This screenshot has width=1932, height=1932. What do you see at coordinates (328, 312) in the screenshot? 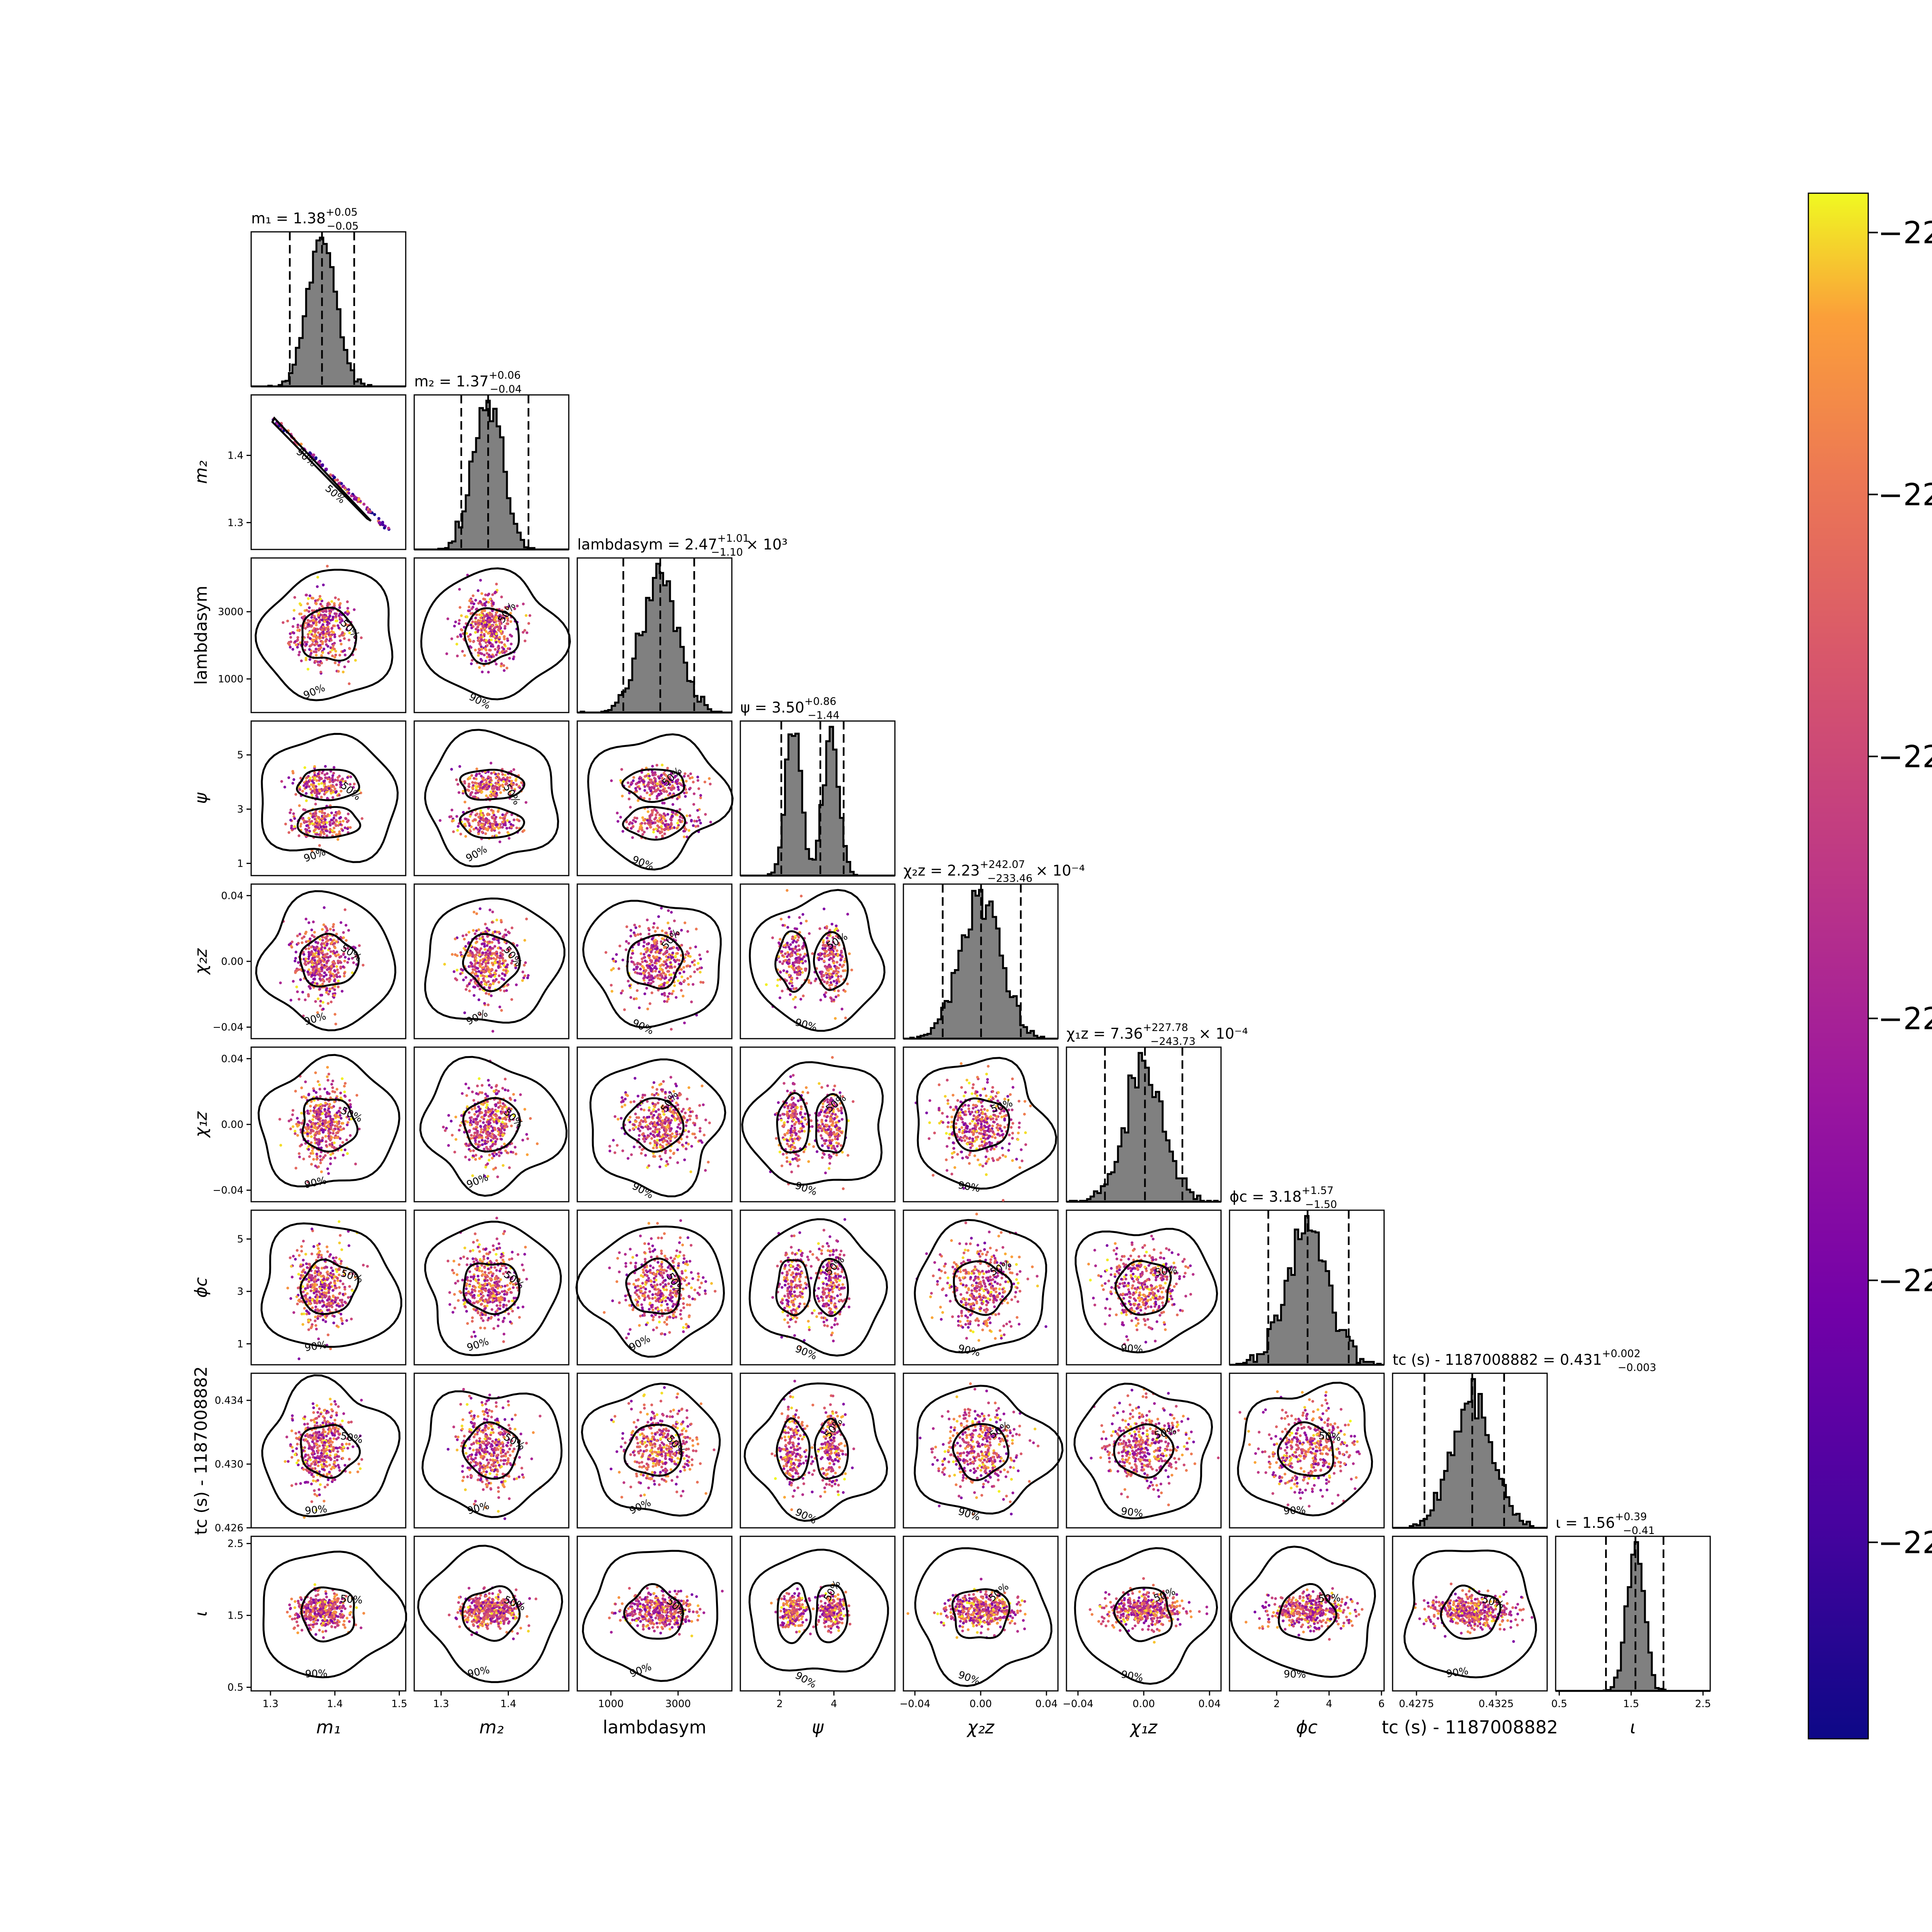
I see `histogram-bars` at bounding box center [328, 312].